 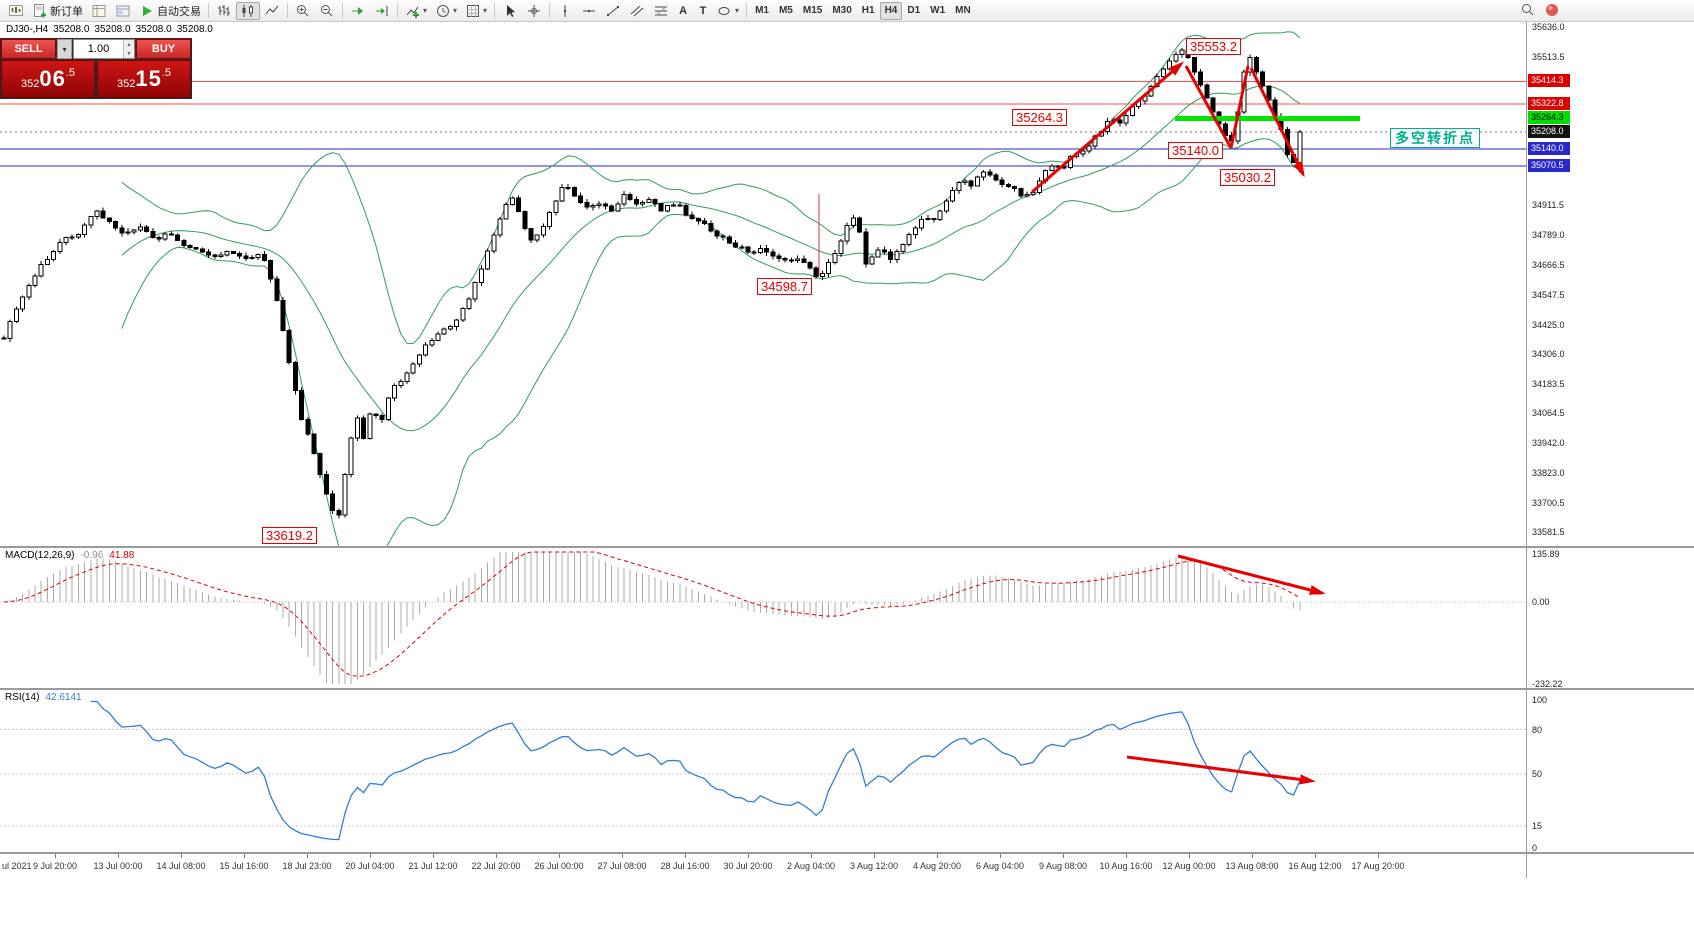 I want to click on new-order-button: 新订单, so click(x=57, y=11).